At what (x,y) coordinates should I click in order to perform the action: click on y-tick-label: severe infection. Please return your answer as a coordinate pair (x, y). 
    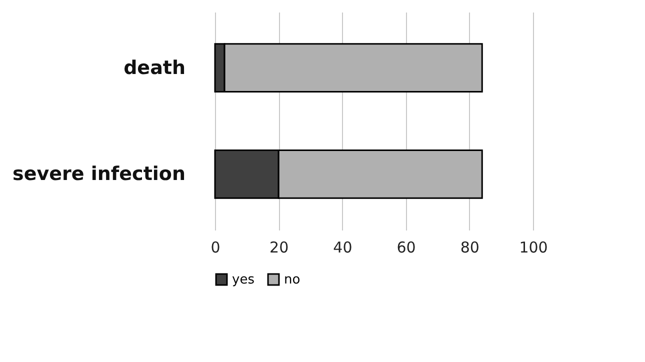
    Looking at the image, I should click on (99, 174).